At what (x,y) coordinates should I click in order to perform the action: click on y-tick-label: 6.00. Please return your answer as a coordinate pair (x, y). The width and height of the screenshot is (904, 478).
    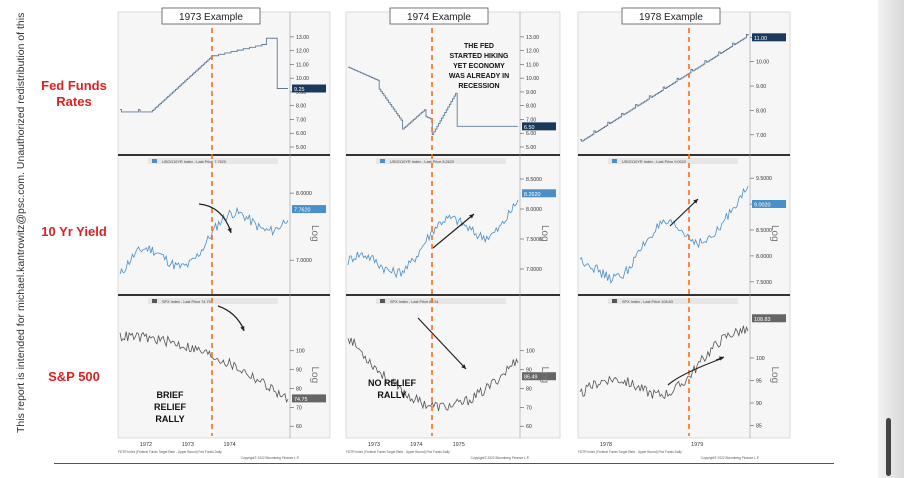
    Looking at the image, I should click on (301, 134).